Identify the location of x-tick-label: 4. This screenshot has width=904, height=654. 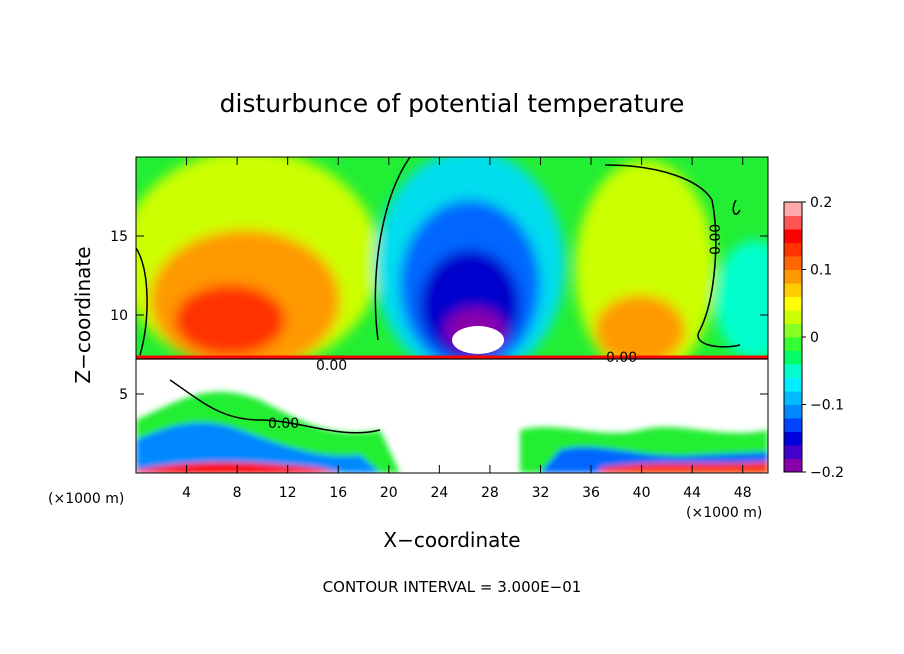
(186, 493).